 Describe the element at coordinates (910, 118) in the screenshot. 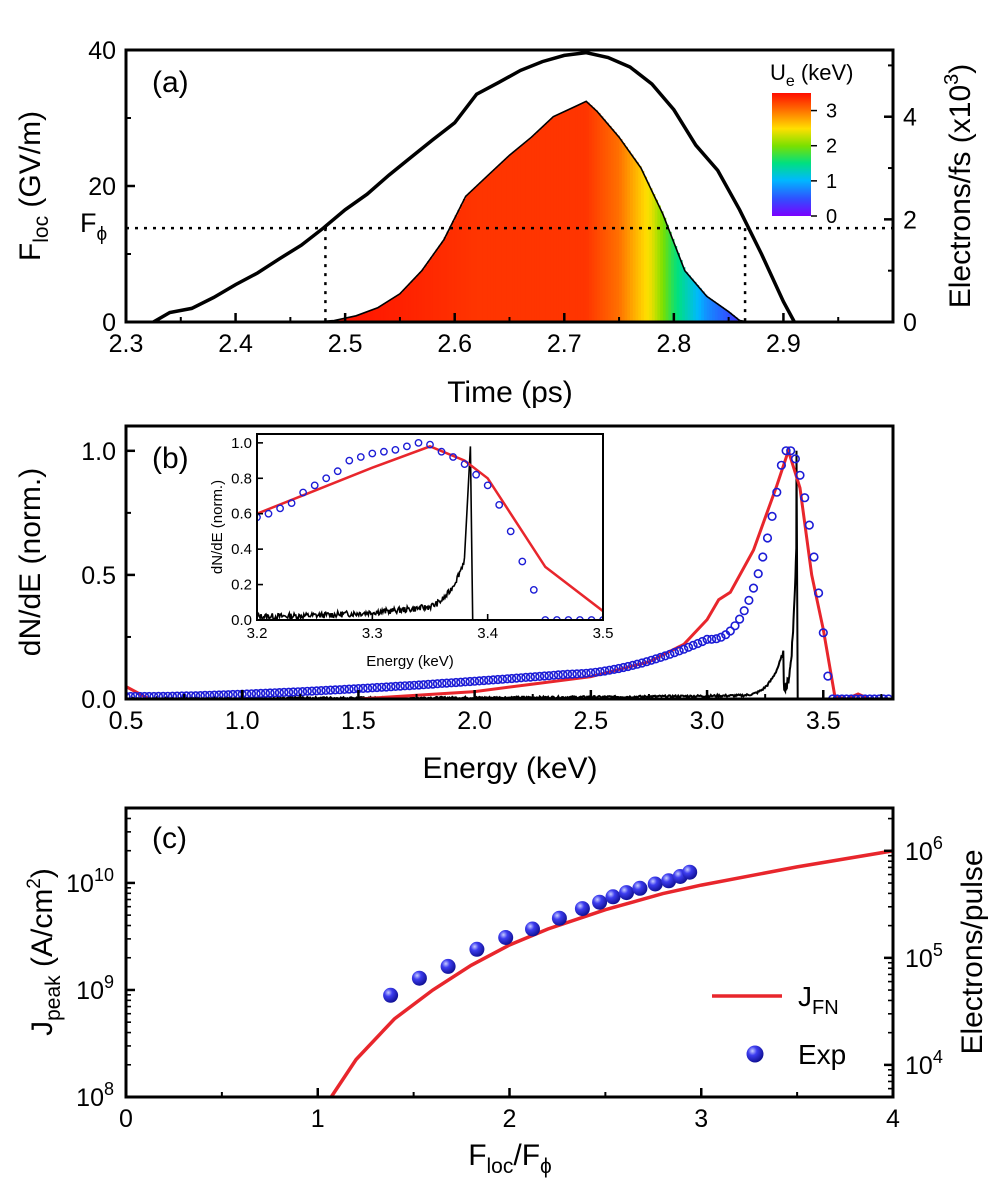

I see `y-right-tick-label: 4` at that location.